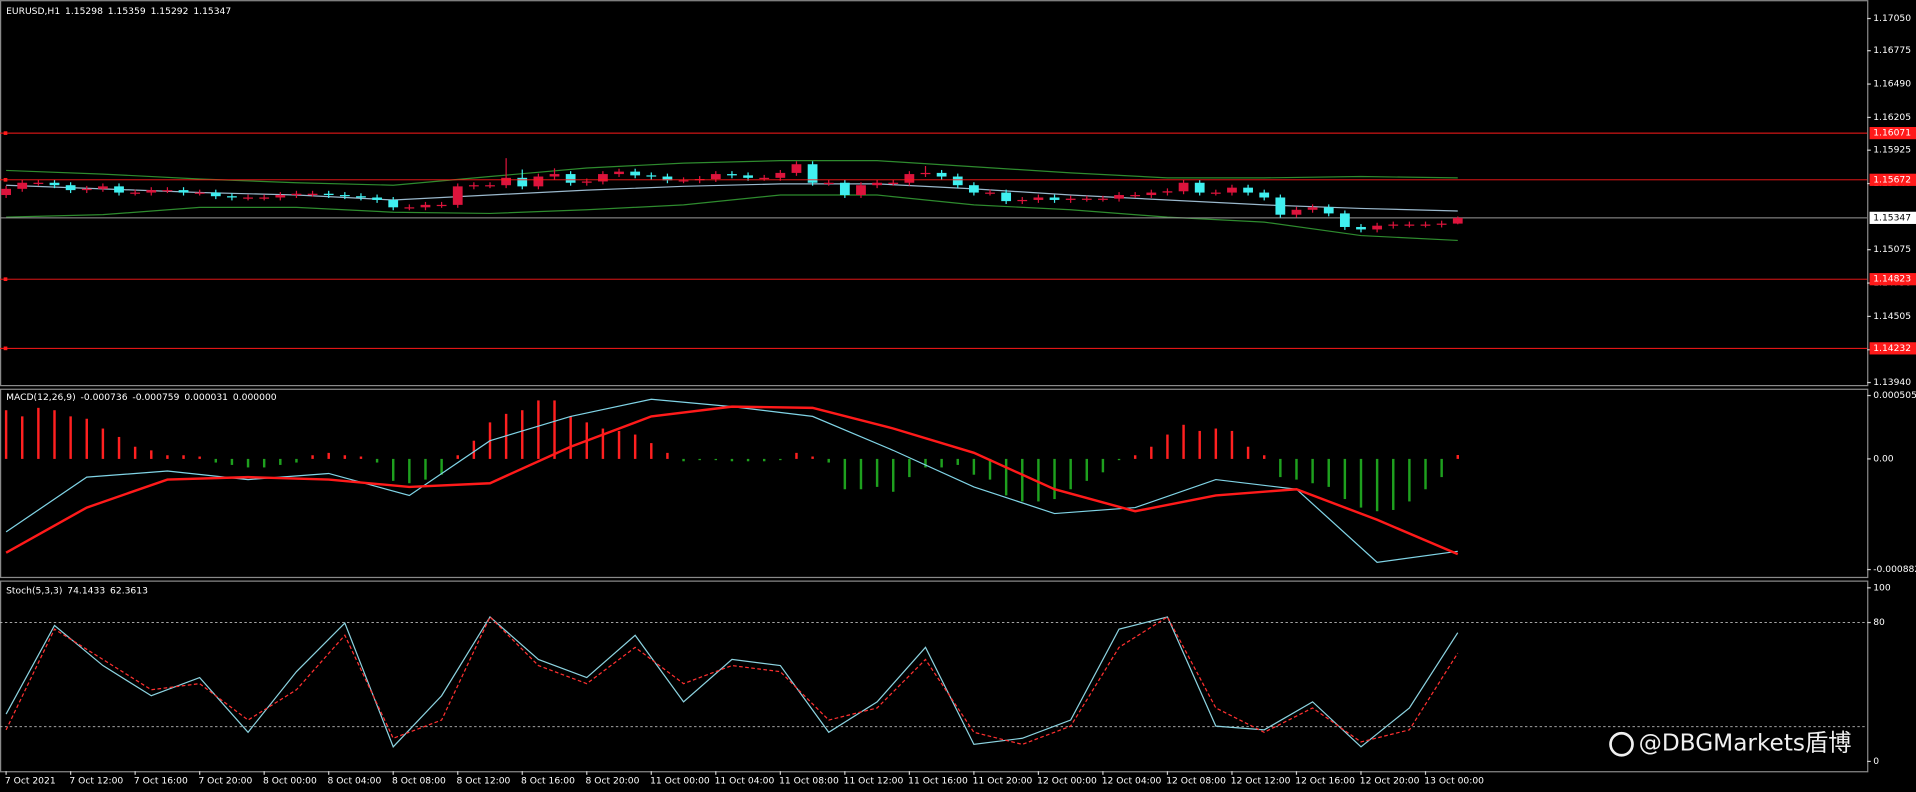 The width and height of the screenshot is (1916, 792). I want to click on x-tick-label: 7 Oct 20:00, so click(225, 780).